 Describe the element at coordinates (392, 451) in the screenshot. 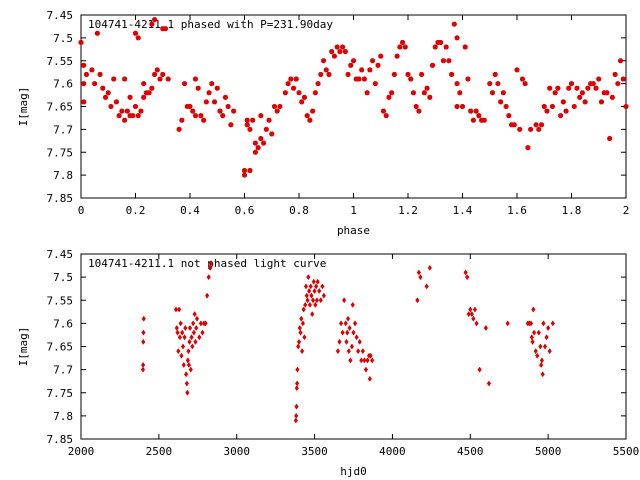

I see `x-tick-label: 4000` at that location.